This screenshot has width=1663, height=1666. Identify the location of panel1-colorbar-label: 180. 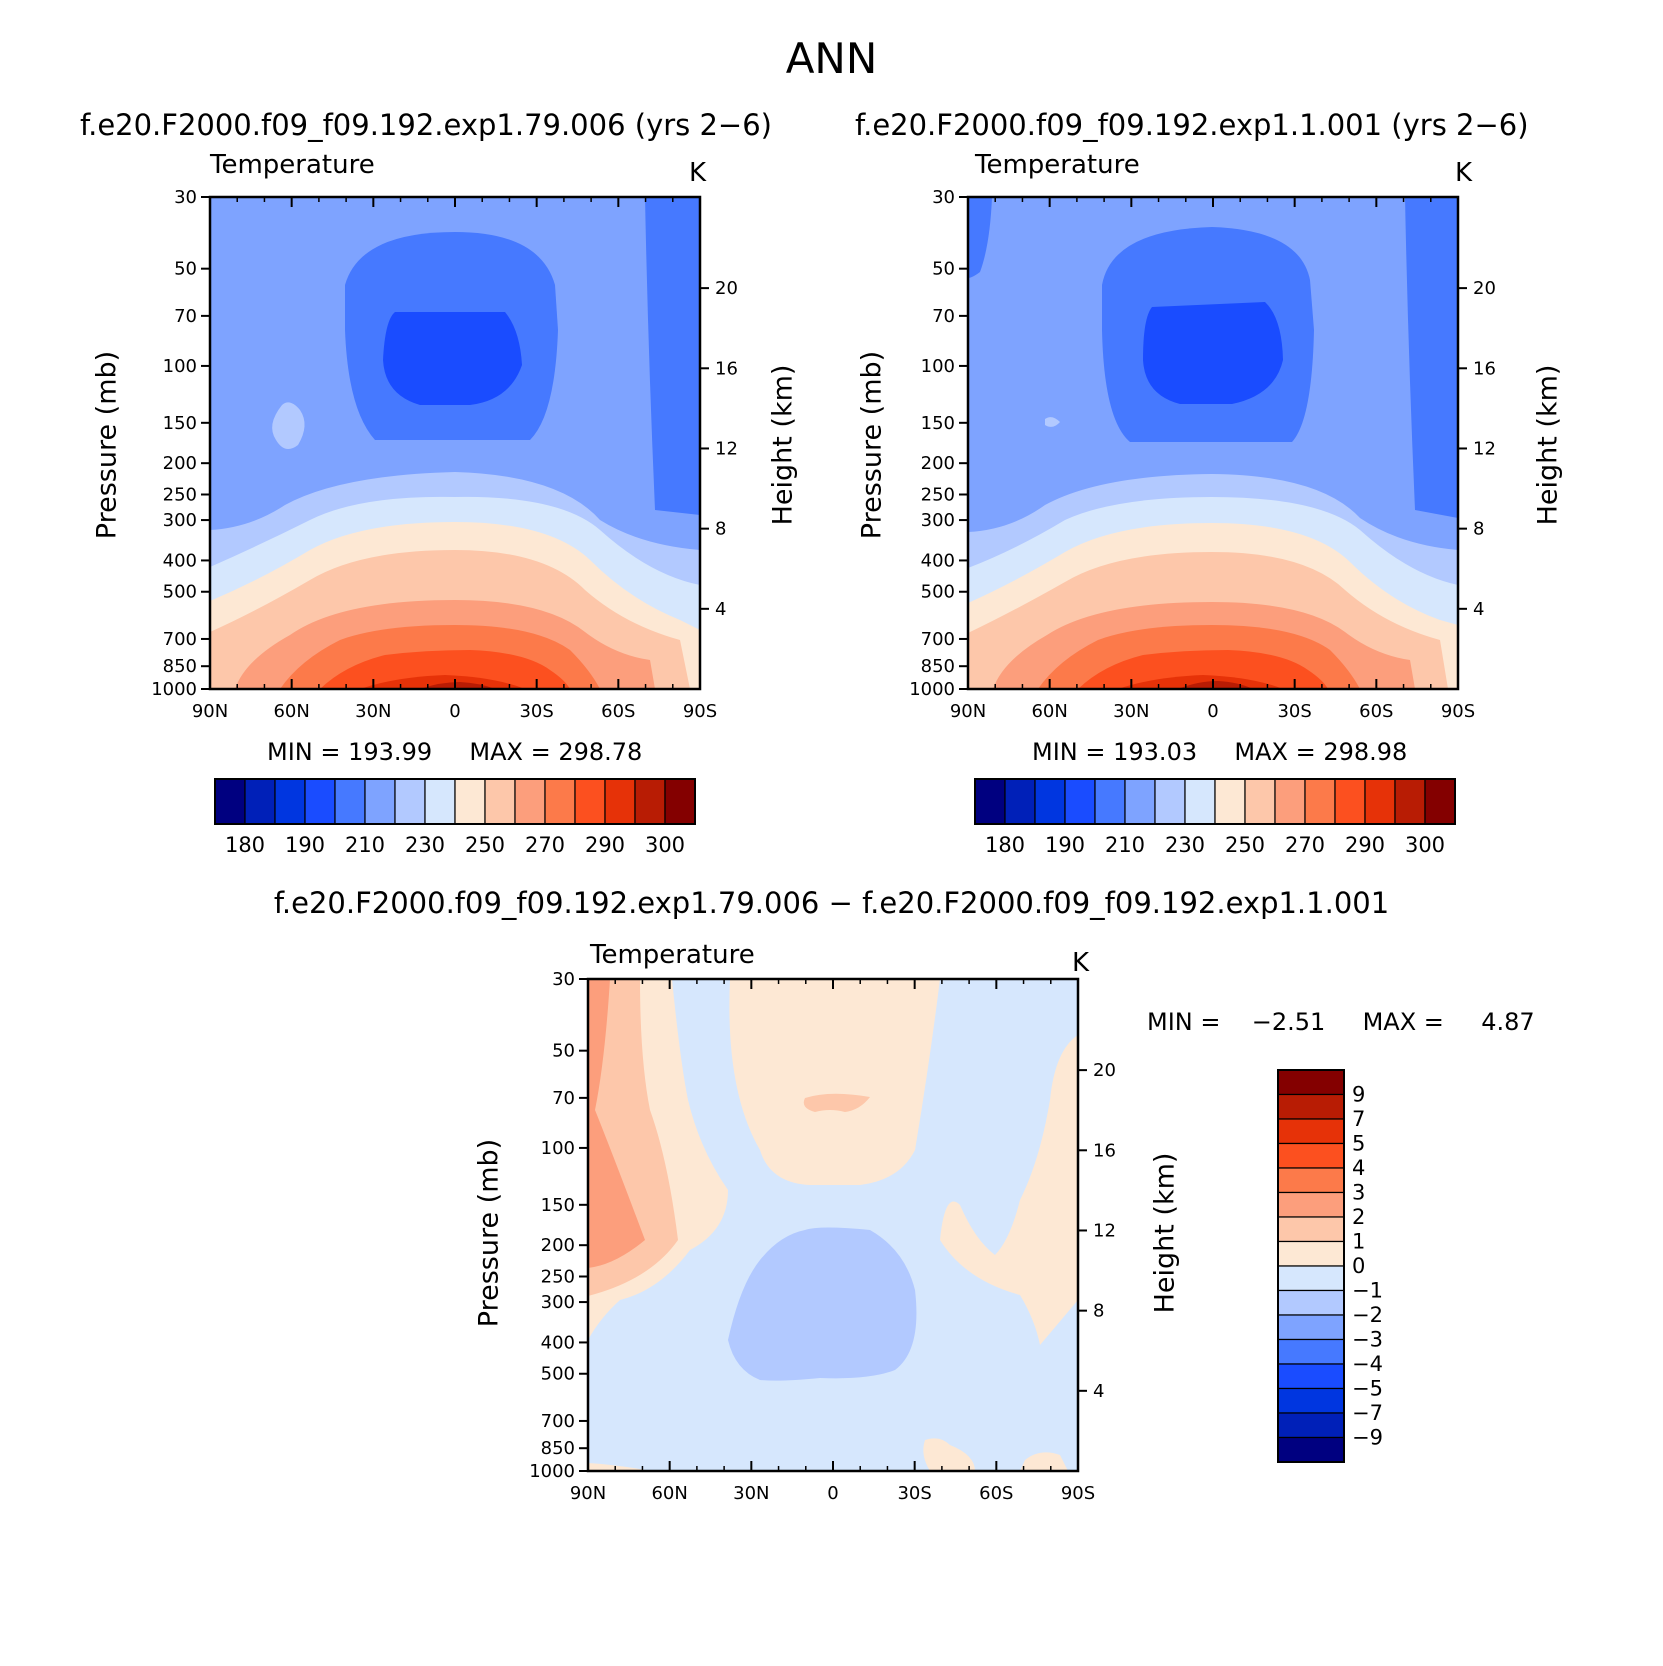
(245, 845).